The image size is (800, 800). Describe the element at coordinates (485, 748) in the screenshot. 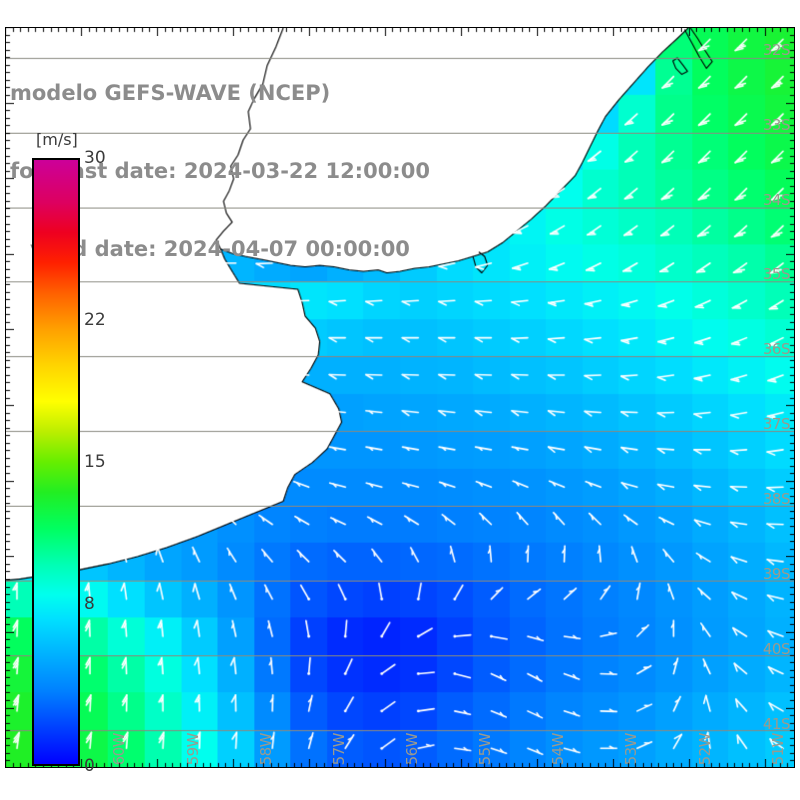

I see `longitude-label: 55W` at that location.